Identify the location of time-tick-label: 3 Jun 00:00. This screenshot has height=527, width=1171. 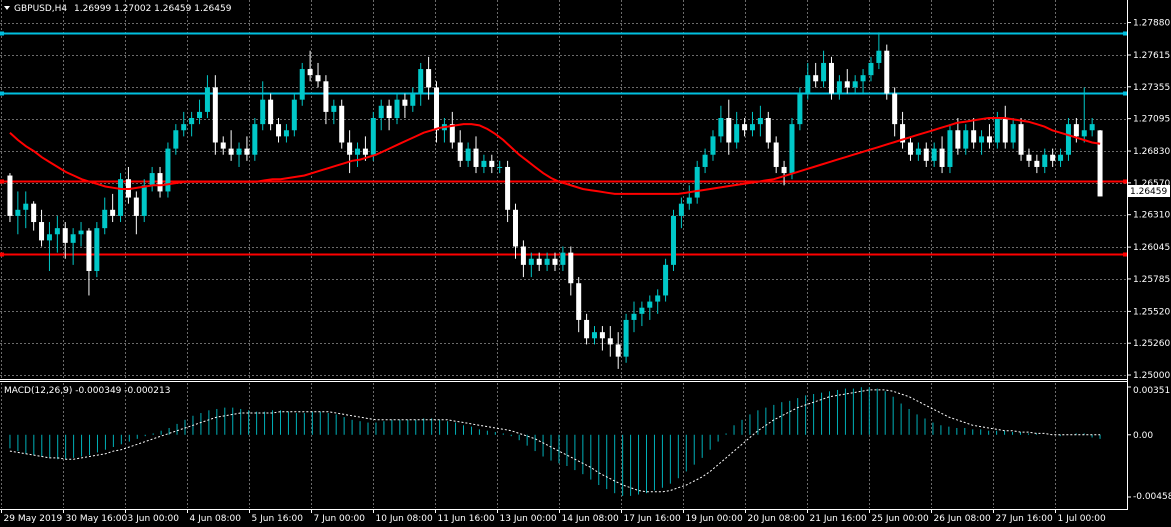
(154, 519).